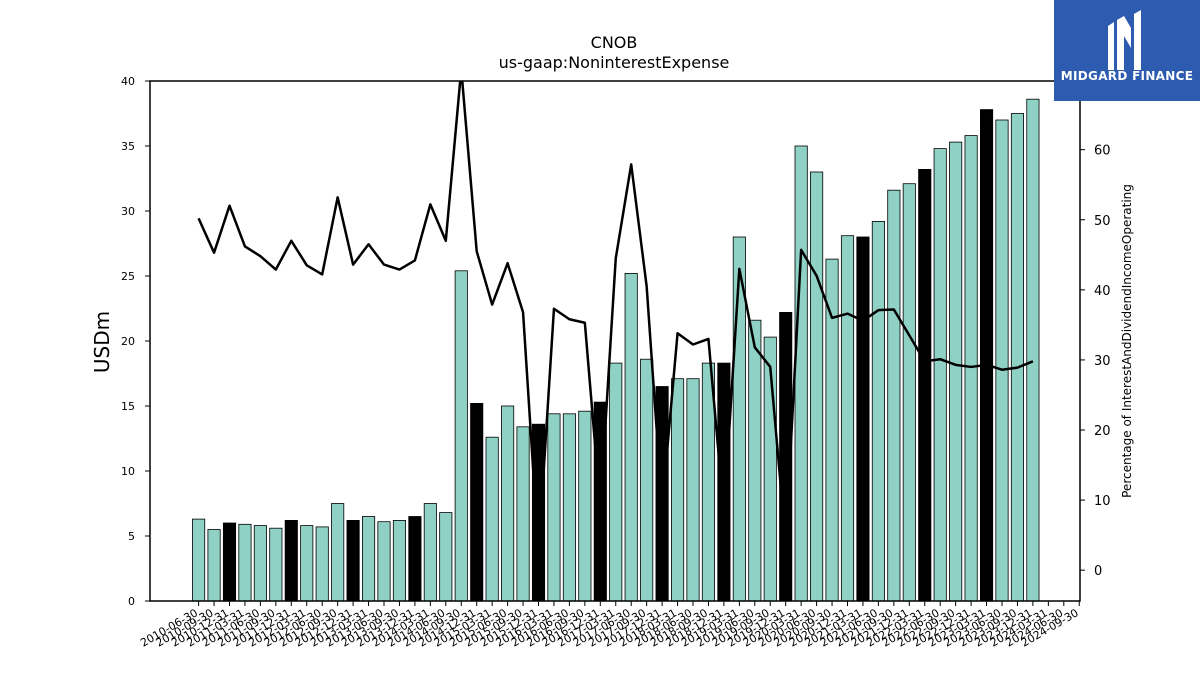  I want to click on y-right-tick-label: 40, so click(1102, 291).